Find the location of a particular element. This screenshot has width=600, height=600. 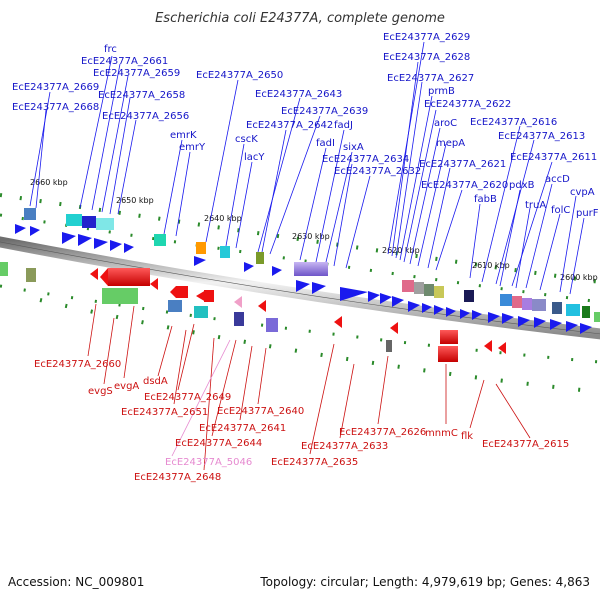

gene-label: cvpA is located at coordinates (582, 192).